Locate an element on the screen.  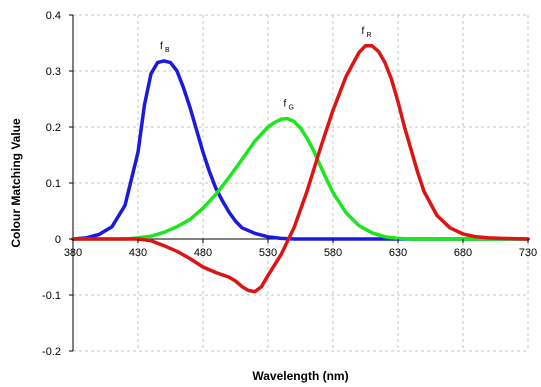
series-label-sub: G is located at coordinates (291, 108).